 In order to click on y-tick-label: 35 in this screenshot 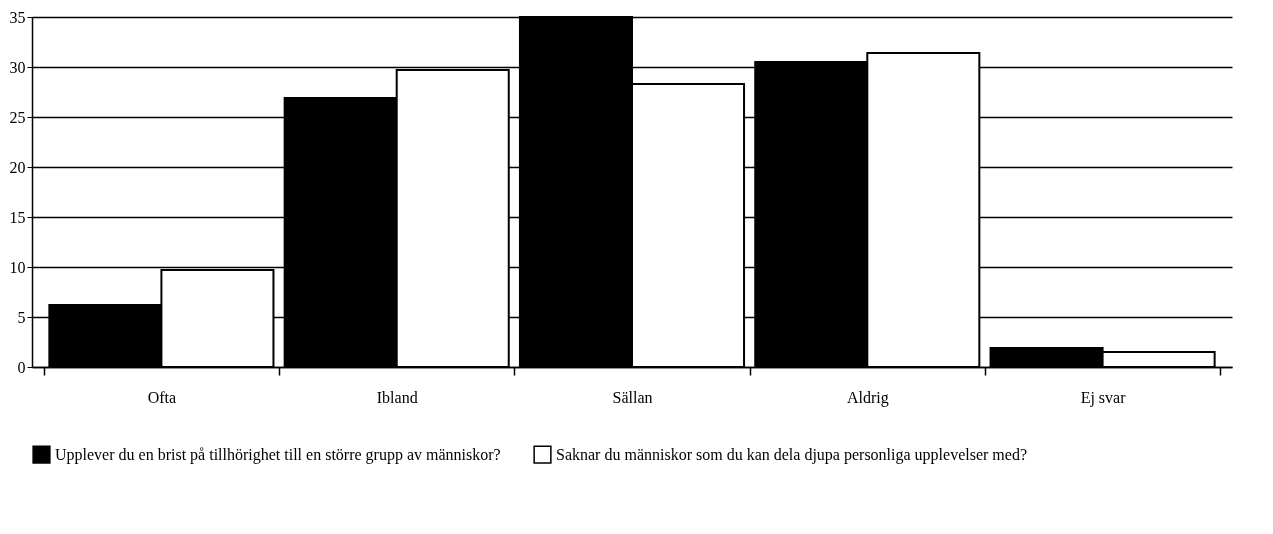, I will do `click(17, 17)`.